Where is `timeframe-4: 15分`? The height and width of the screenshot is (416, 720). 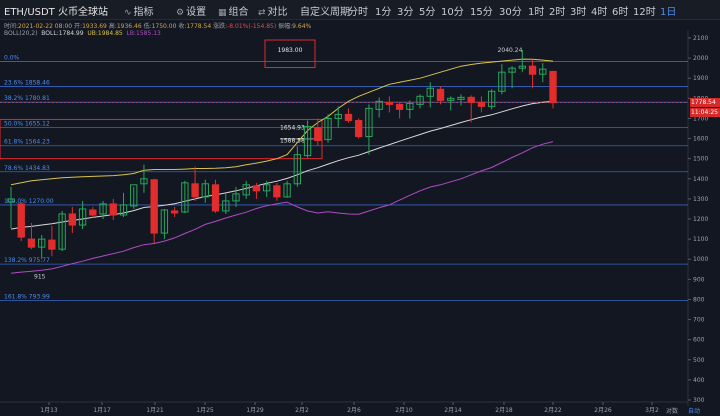 timeframe-4: 15分 is located at coordinates (481, 12).